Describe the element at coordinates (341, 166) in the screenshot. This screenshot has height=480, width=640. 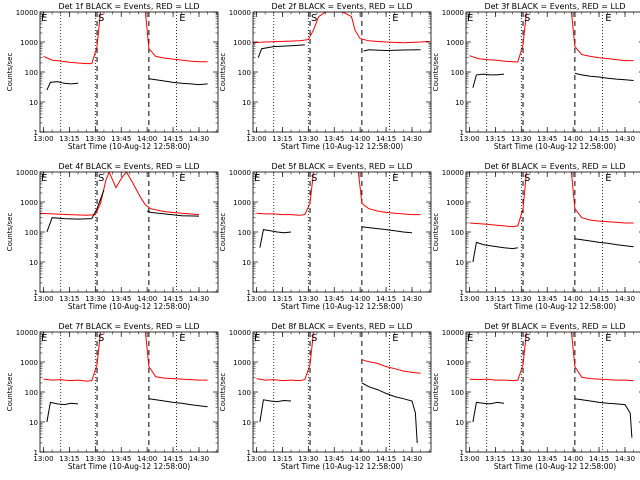
I see `chart-title: Det 5f BLACK = Events, RED = LLD` at that location.